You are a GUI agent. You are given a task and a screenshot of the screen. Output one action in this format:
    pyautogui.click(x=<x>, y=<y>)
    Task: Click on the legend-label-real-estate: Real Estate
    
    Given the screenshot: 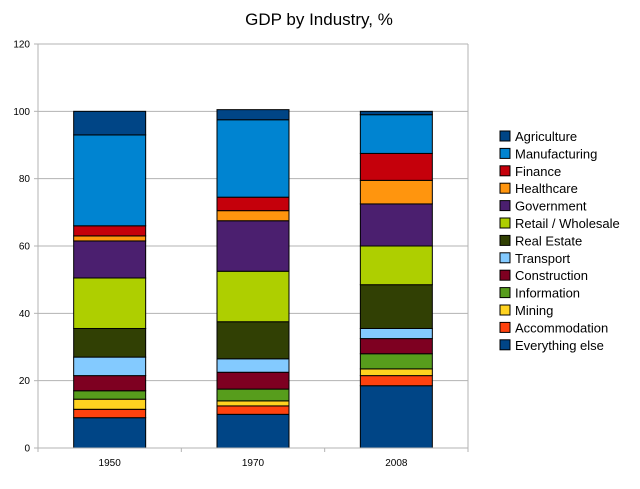 What is the action you would take?
    pyautogui.click(x=548, y=240)
    